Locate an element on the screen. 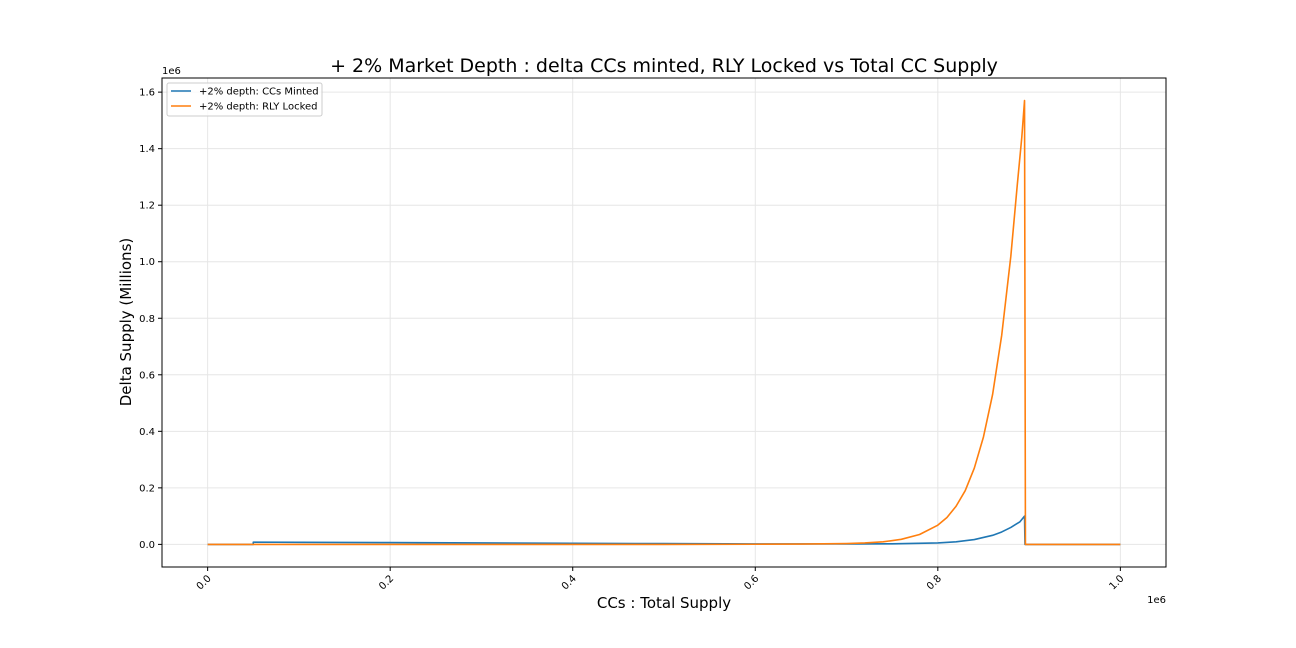  x-tick-label: 0.4 is located at coordinates (569, 582).